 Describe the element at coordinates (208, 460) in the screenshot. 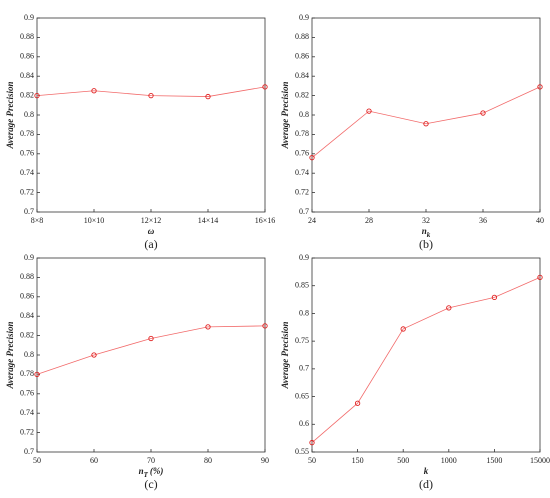

I see `x-tick-label: 80` at that location.